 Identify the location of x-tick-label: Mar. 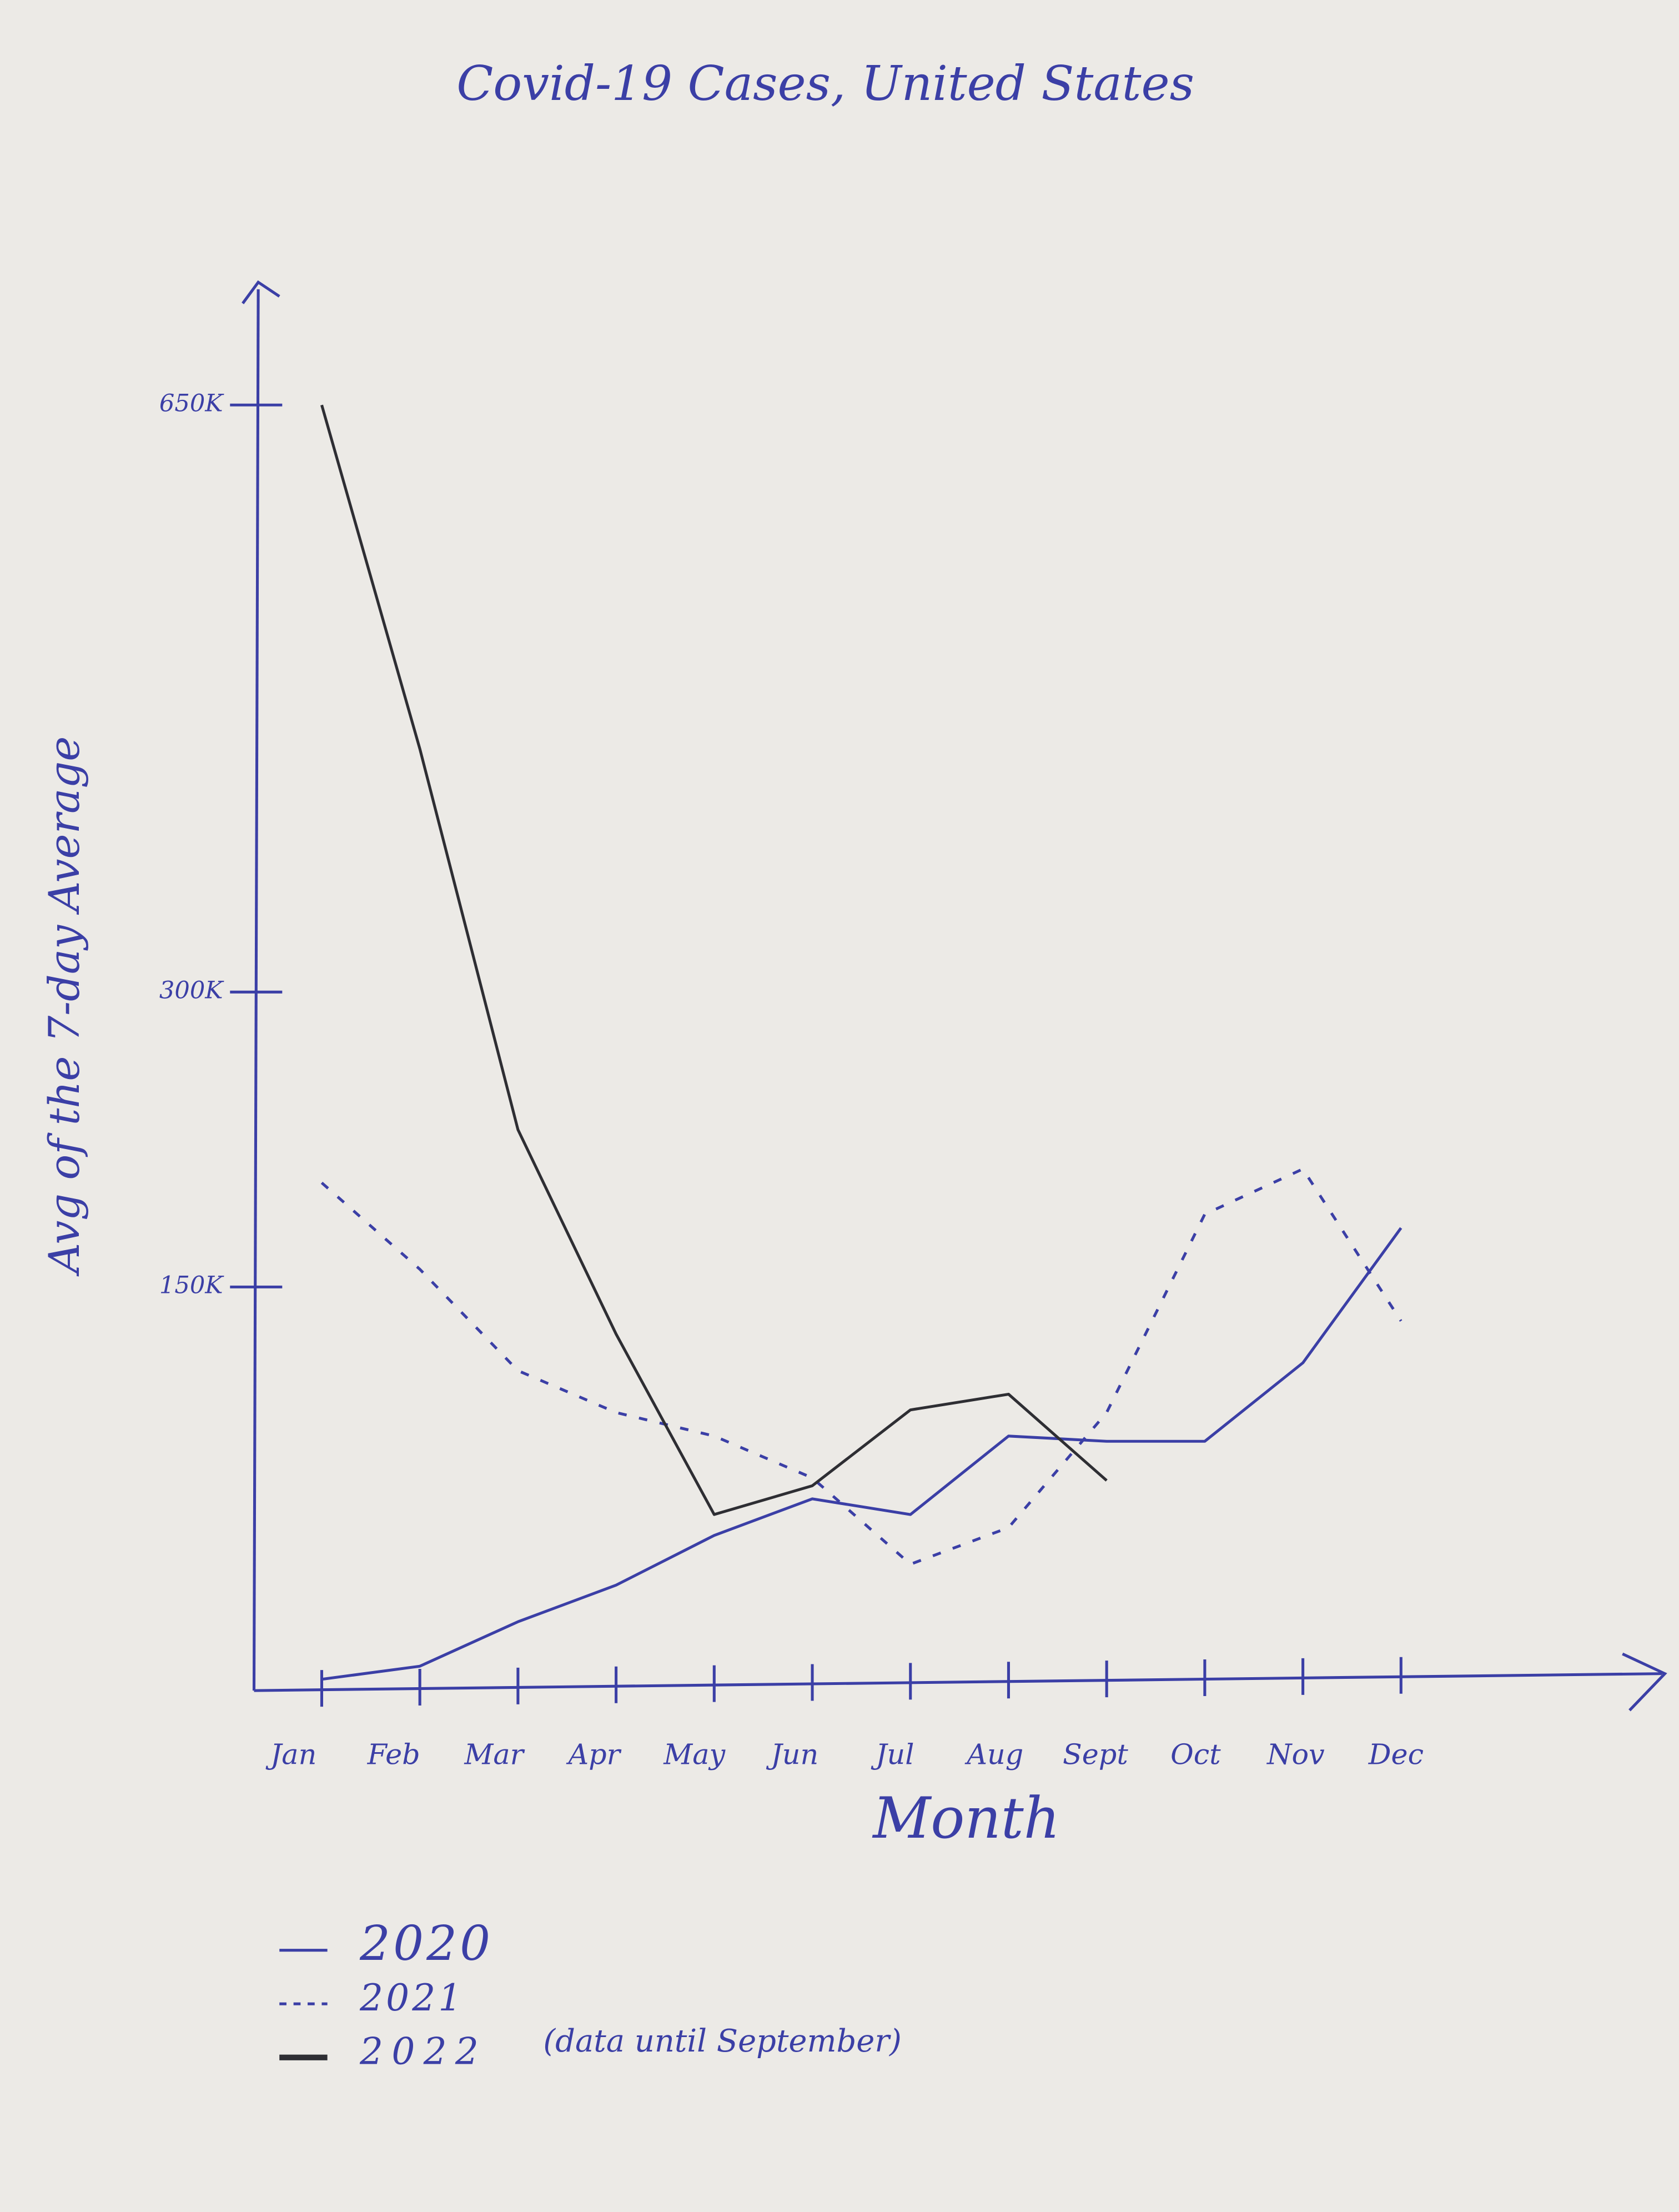
(494, 1755).